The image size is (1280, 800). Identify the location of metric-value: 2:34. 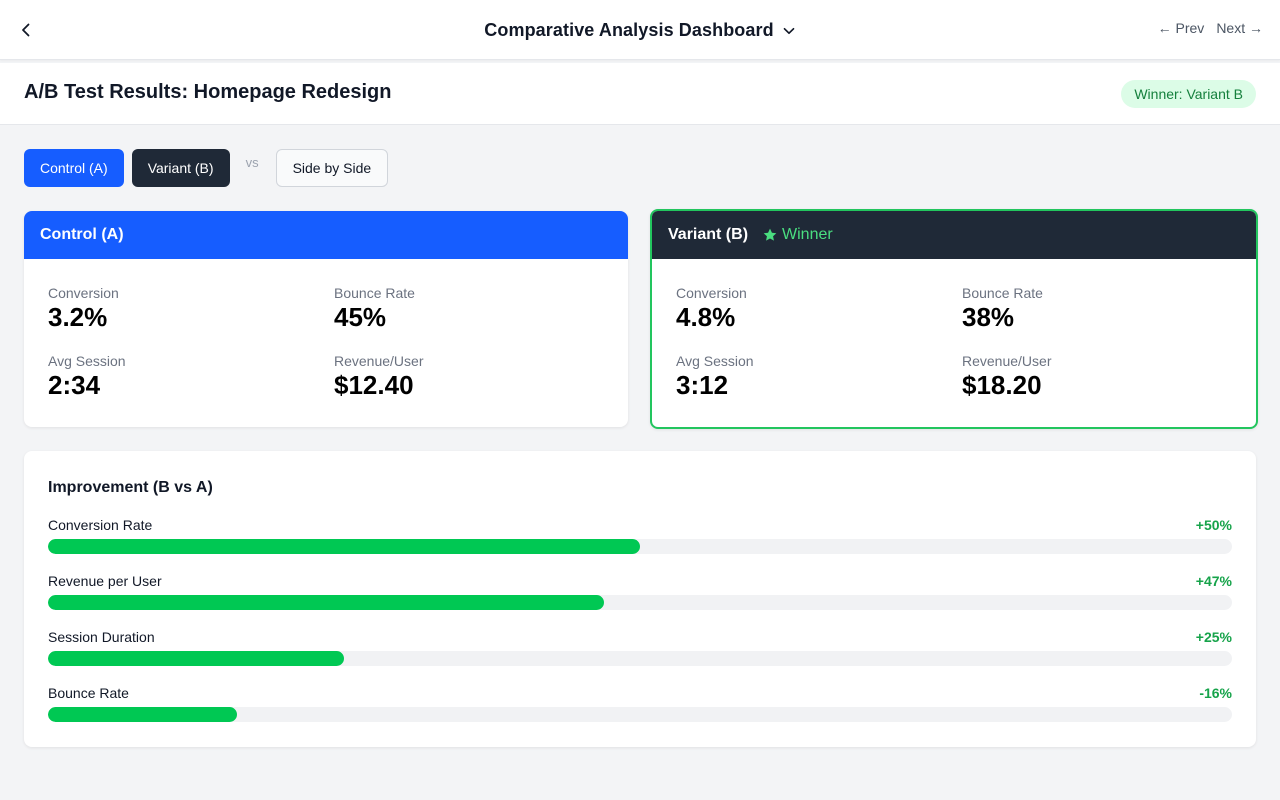
(74, 385).